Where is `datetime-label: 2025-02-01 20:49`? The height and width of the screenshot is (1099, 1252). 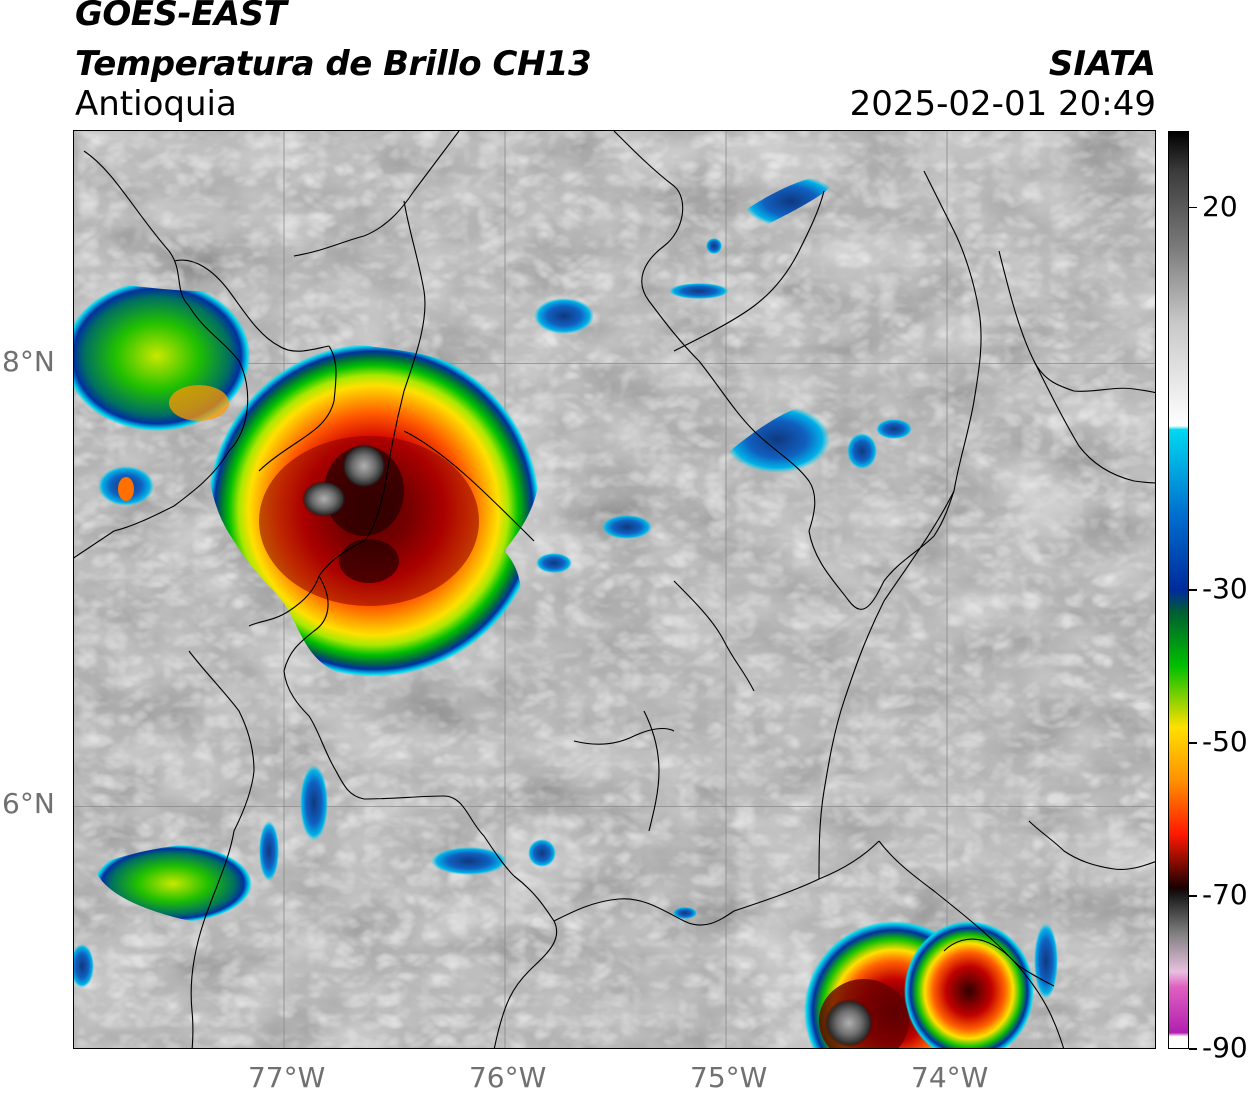
datetime-label: 2025-02-01 20:49 is located at coordinates (1002, 104).